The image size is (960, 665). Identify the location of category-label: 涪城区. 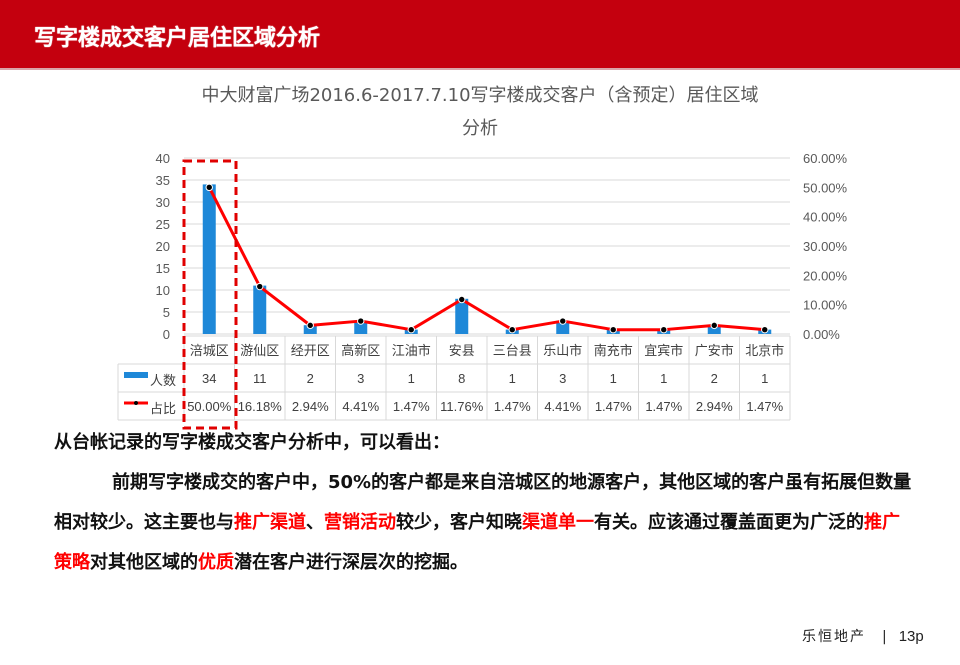
(209, 351).